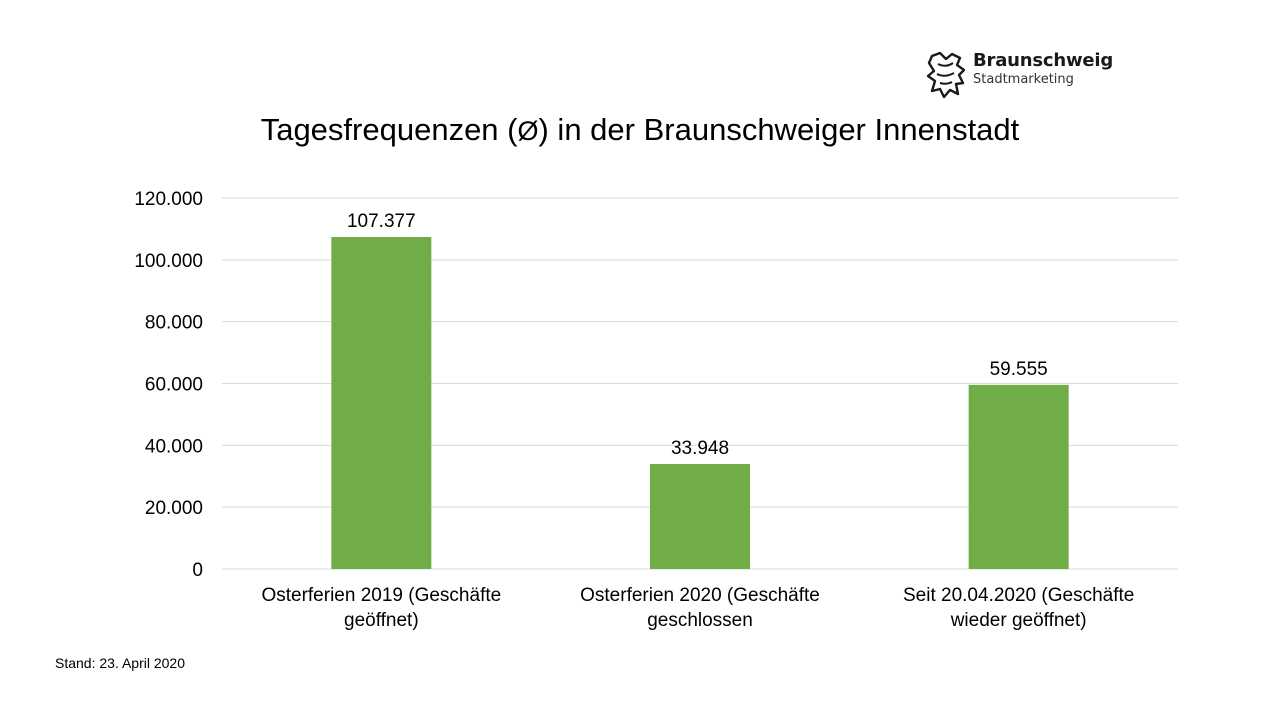  I want to click on data-label: 33.948, so click(700, 448).